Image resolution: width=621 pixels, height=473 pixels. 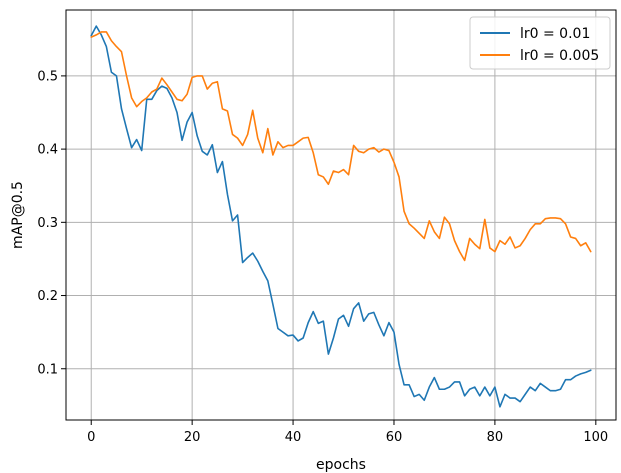 What do you see at coordinates (595, 437) in the screenshot?
I see `x-tick-label: 100` at bounding box center [595, 437].